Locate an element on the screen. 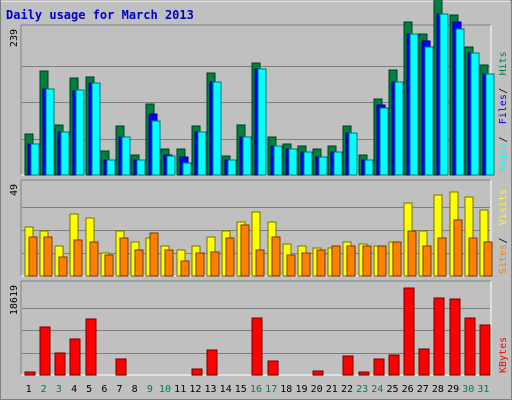 The image size is (512, 400). legend-kbytes: KBytes is located at coordinates (503, 355).